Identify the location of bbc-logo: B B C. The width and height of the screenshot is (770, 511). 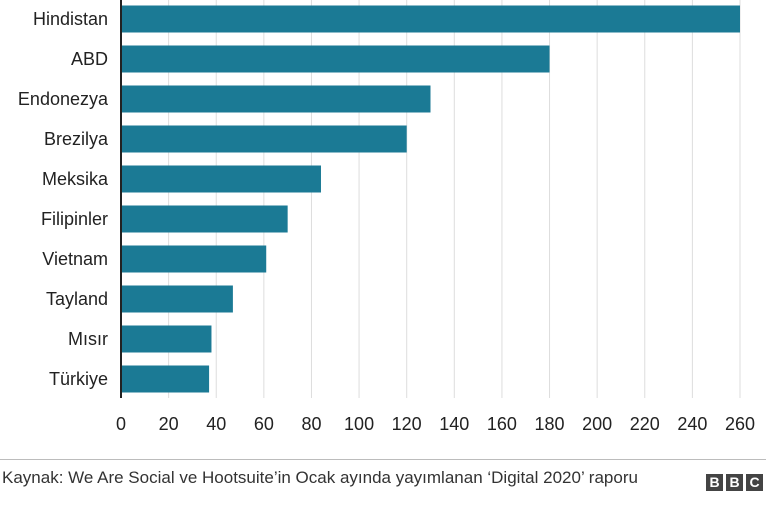
(734, 482).